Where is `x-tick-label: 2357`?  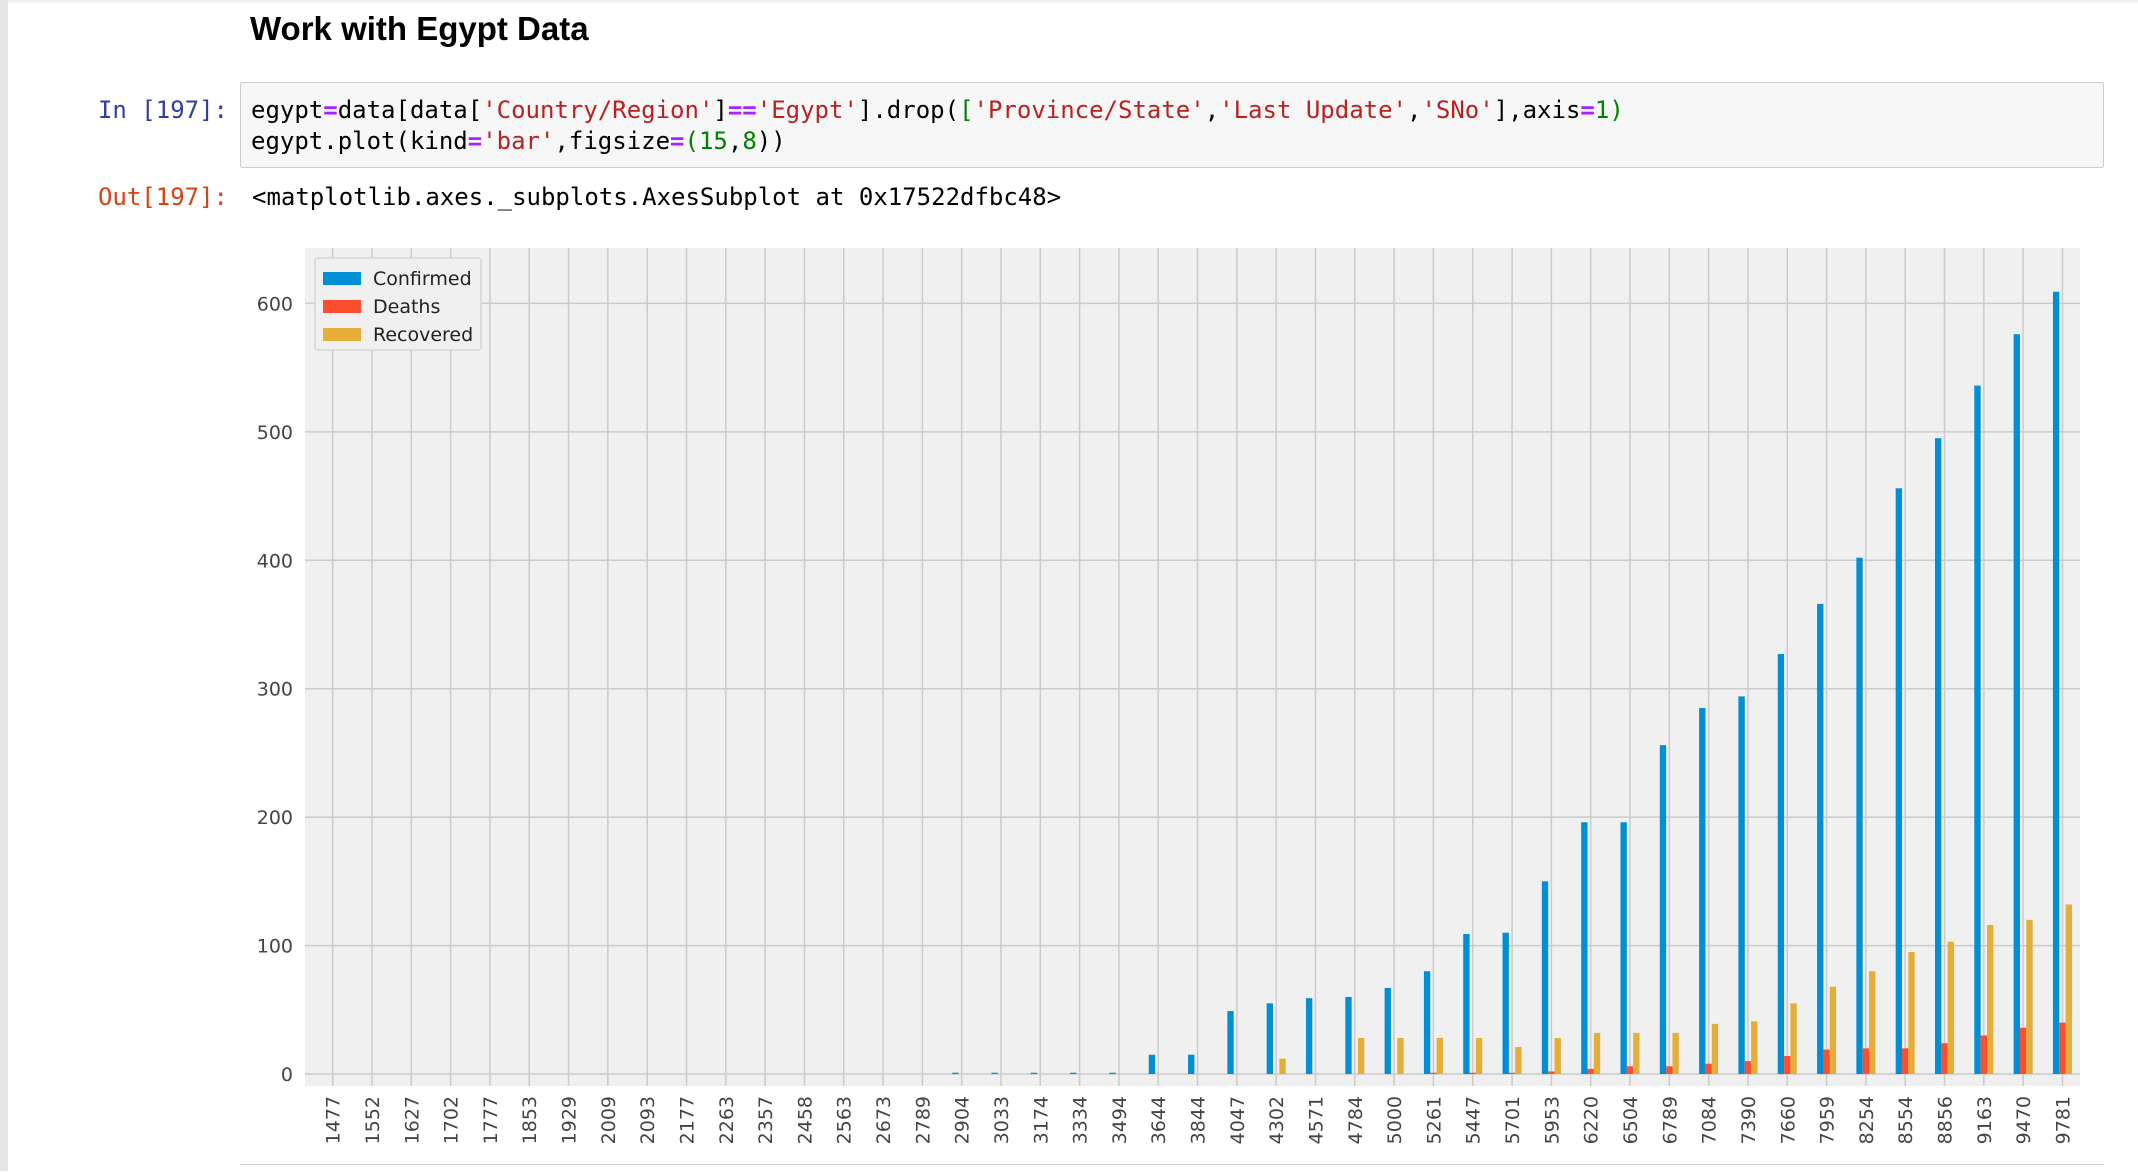 x-tick-label: 2357 is located at coordinates (766, 1120).